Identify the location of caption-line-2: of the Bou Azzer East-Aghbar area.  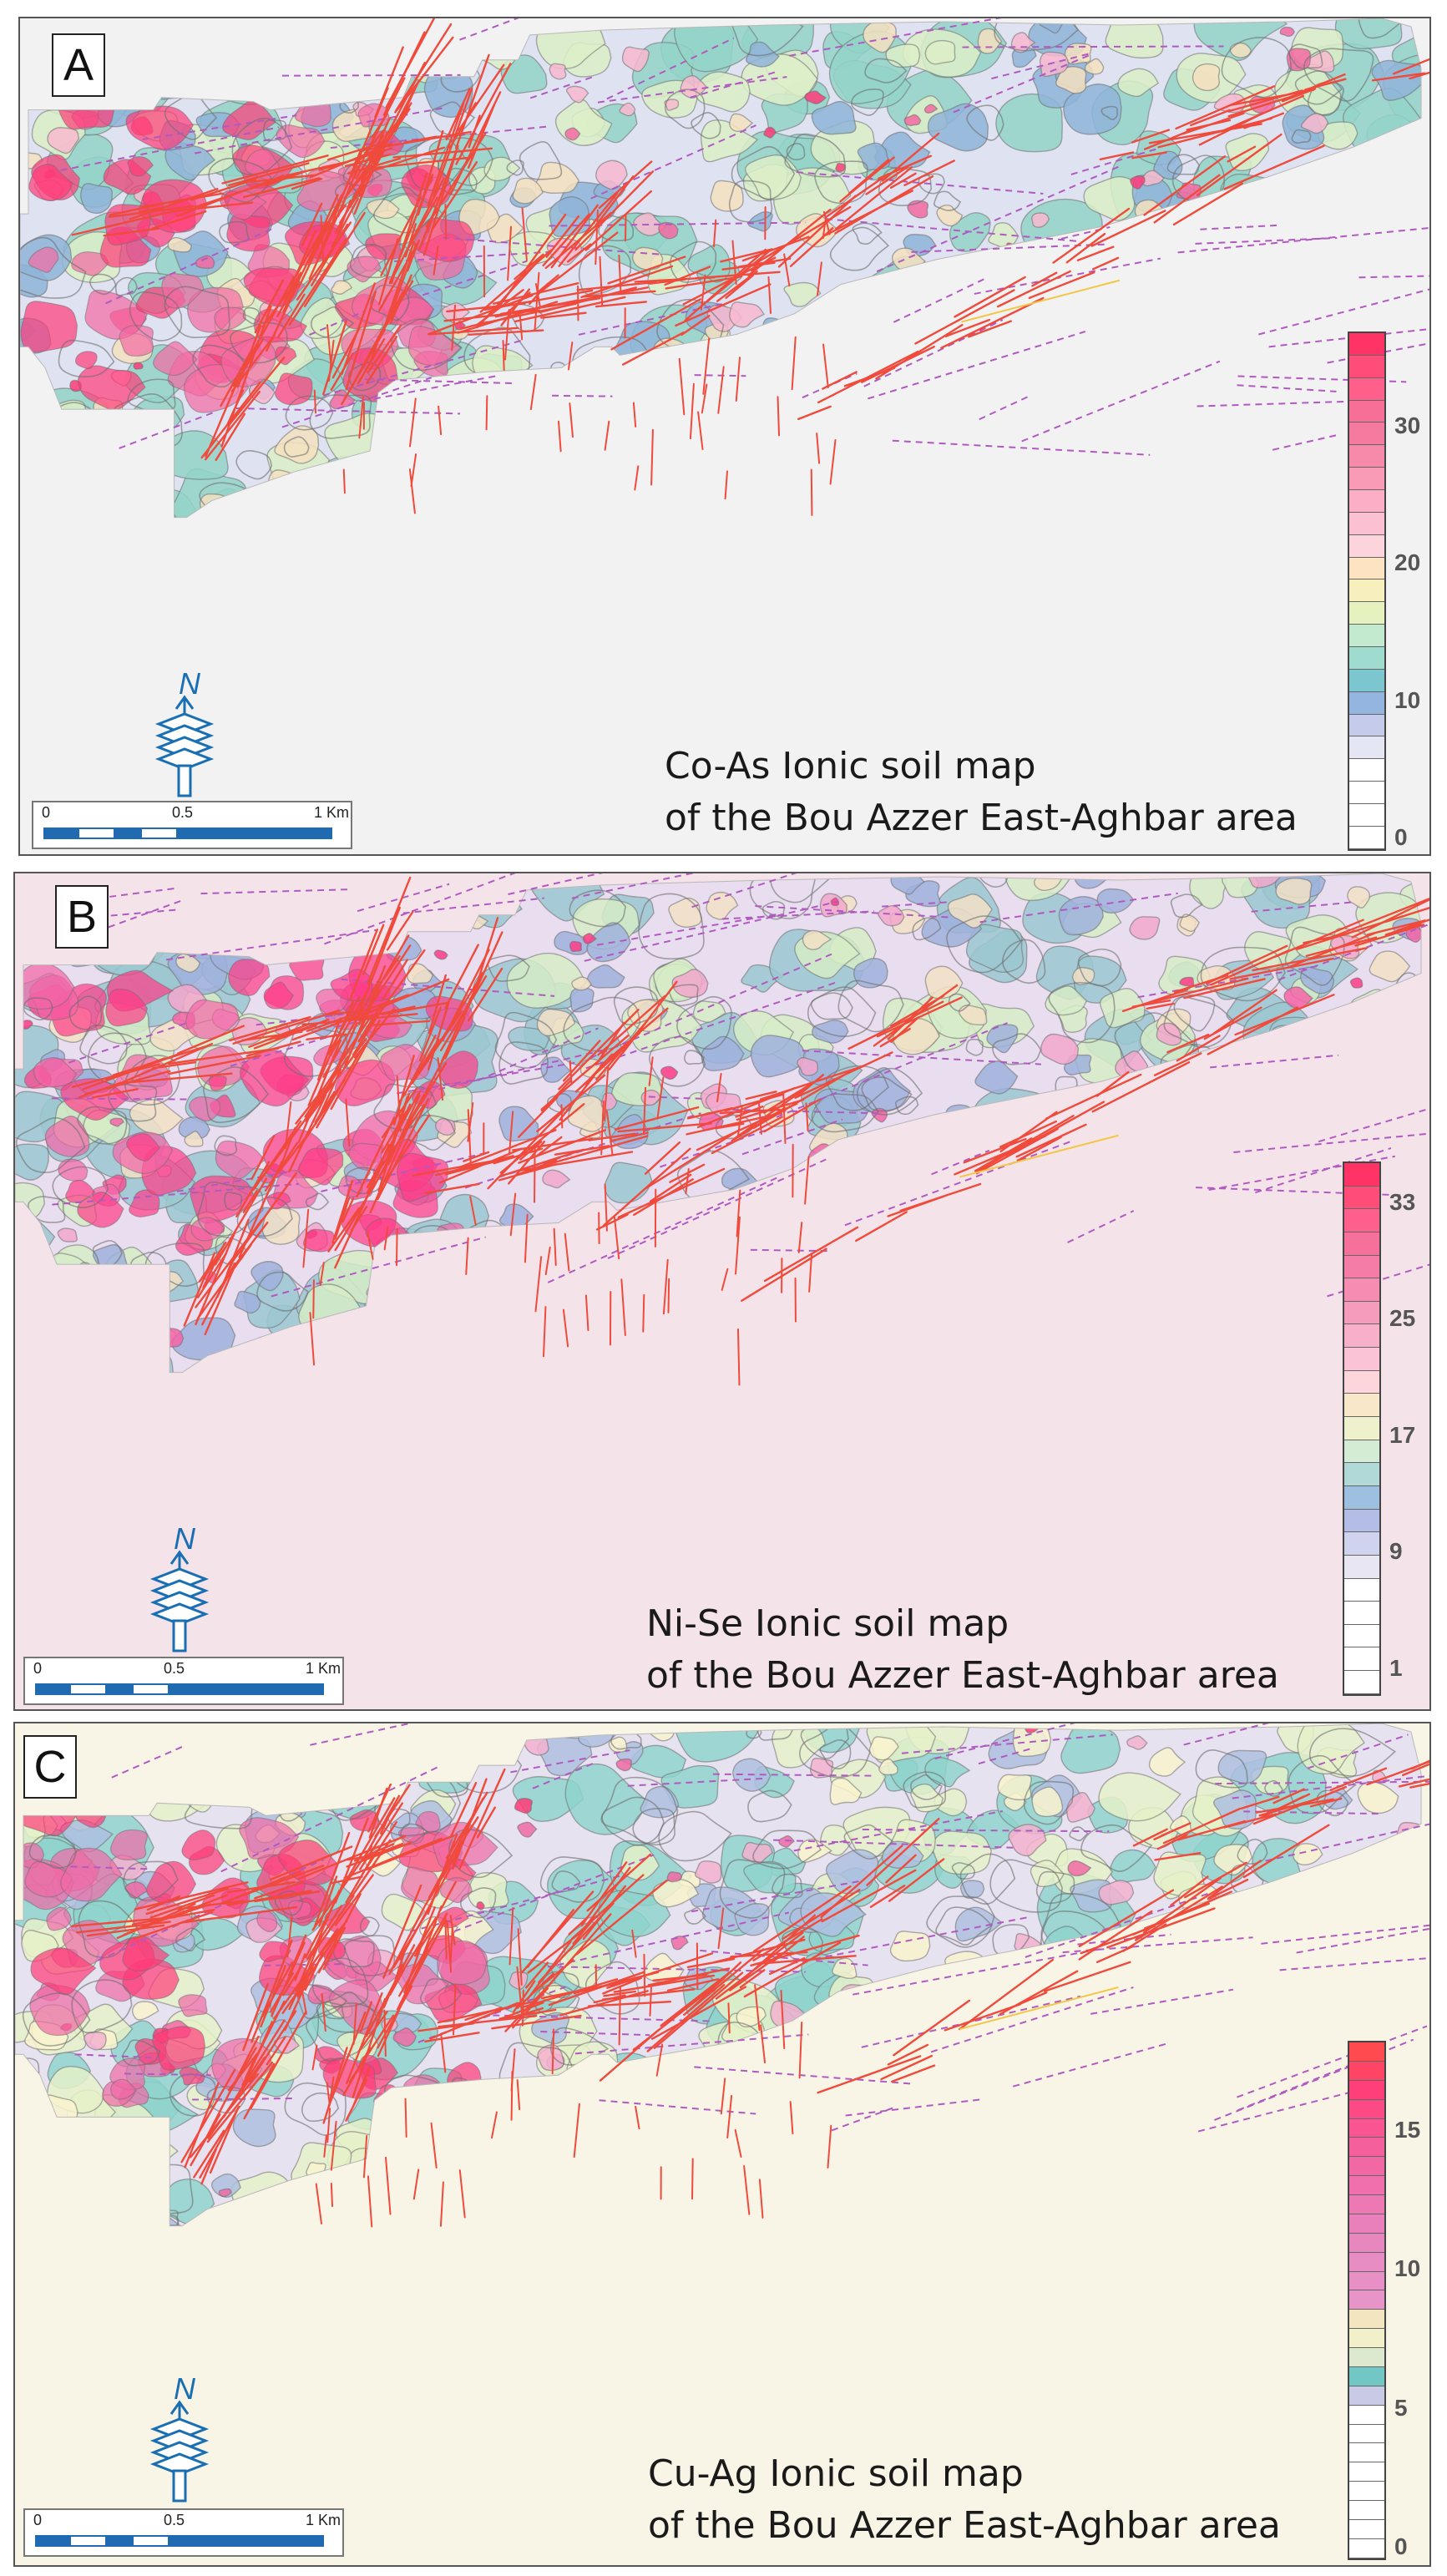
(962, 1675).